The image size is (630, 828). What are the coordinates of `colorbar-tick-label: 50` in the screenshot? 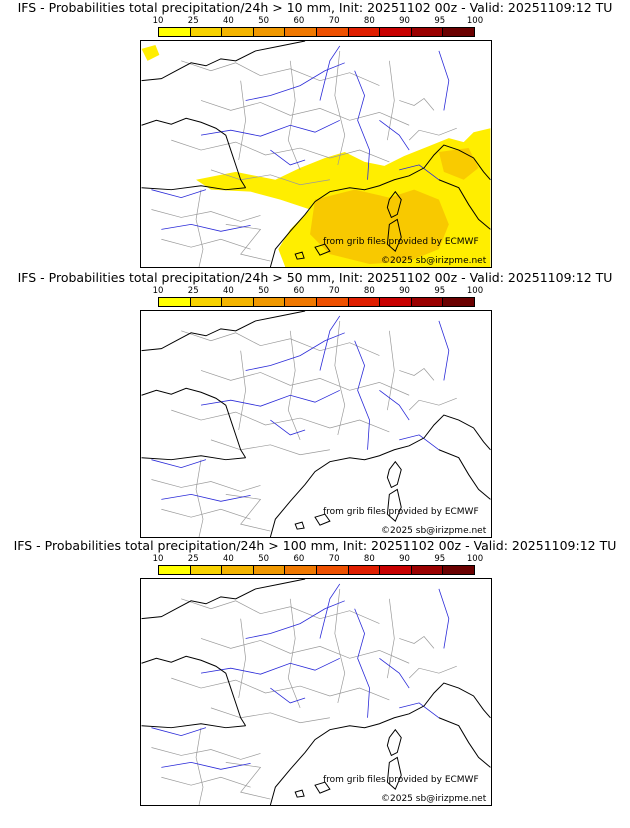 It's located at (264, 21).